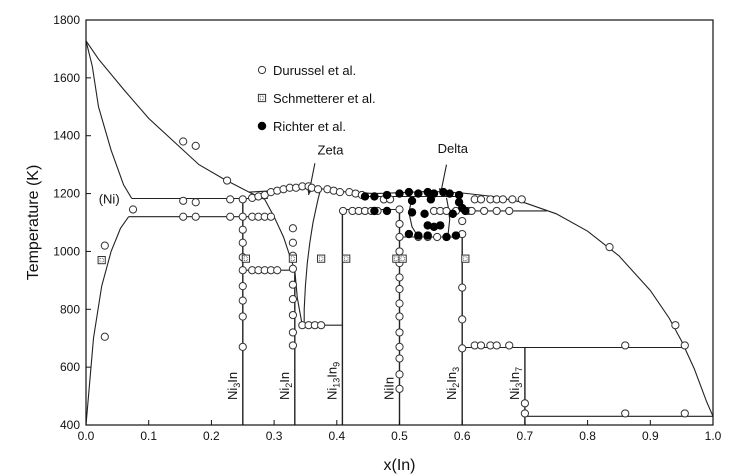 The image size is (731, 476). I want to click on line-zeta-right, so click(312, 256).